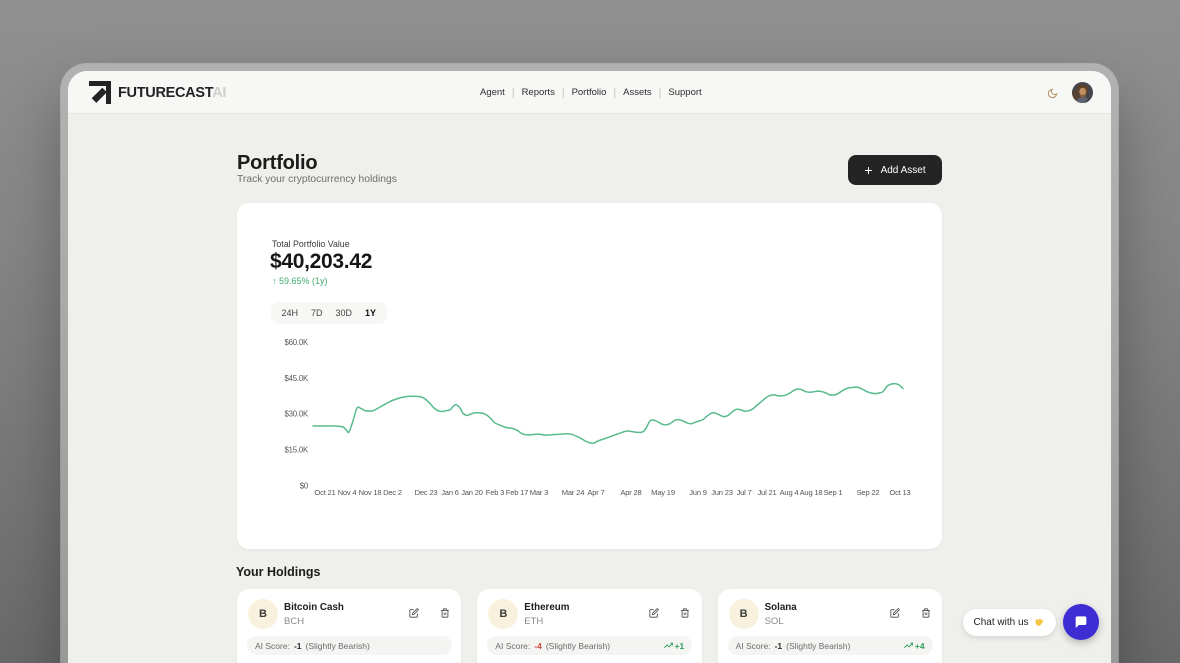 The image size is (1180, 663). What do you see at coordinates (595, 492) in the screenshot?
I see `svg-text: Apr 7` at bounding box center [595, 492].